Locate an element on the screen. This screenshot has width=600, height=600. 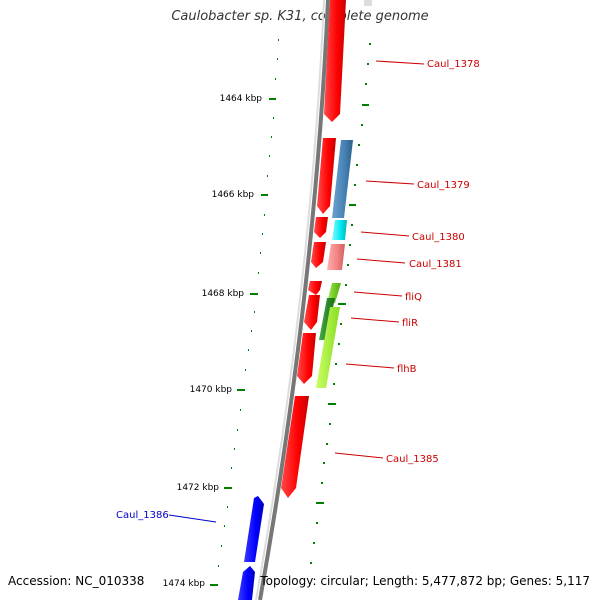
gene-label: Caul_1385 is located at coordinates (412, 459).